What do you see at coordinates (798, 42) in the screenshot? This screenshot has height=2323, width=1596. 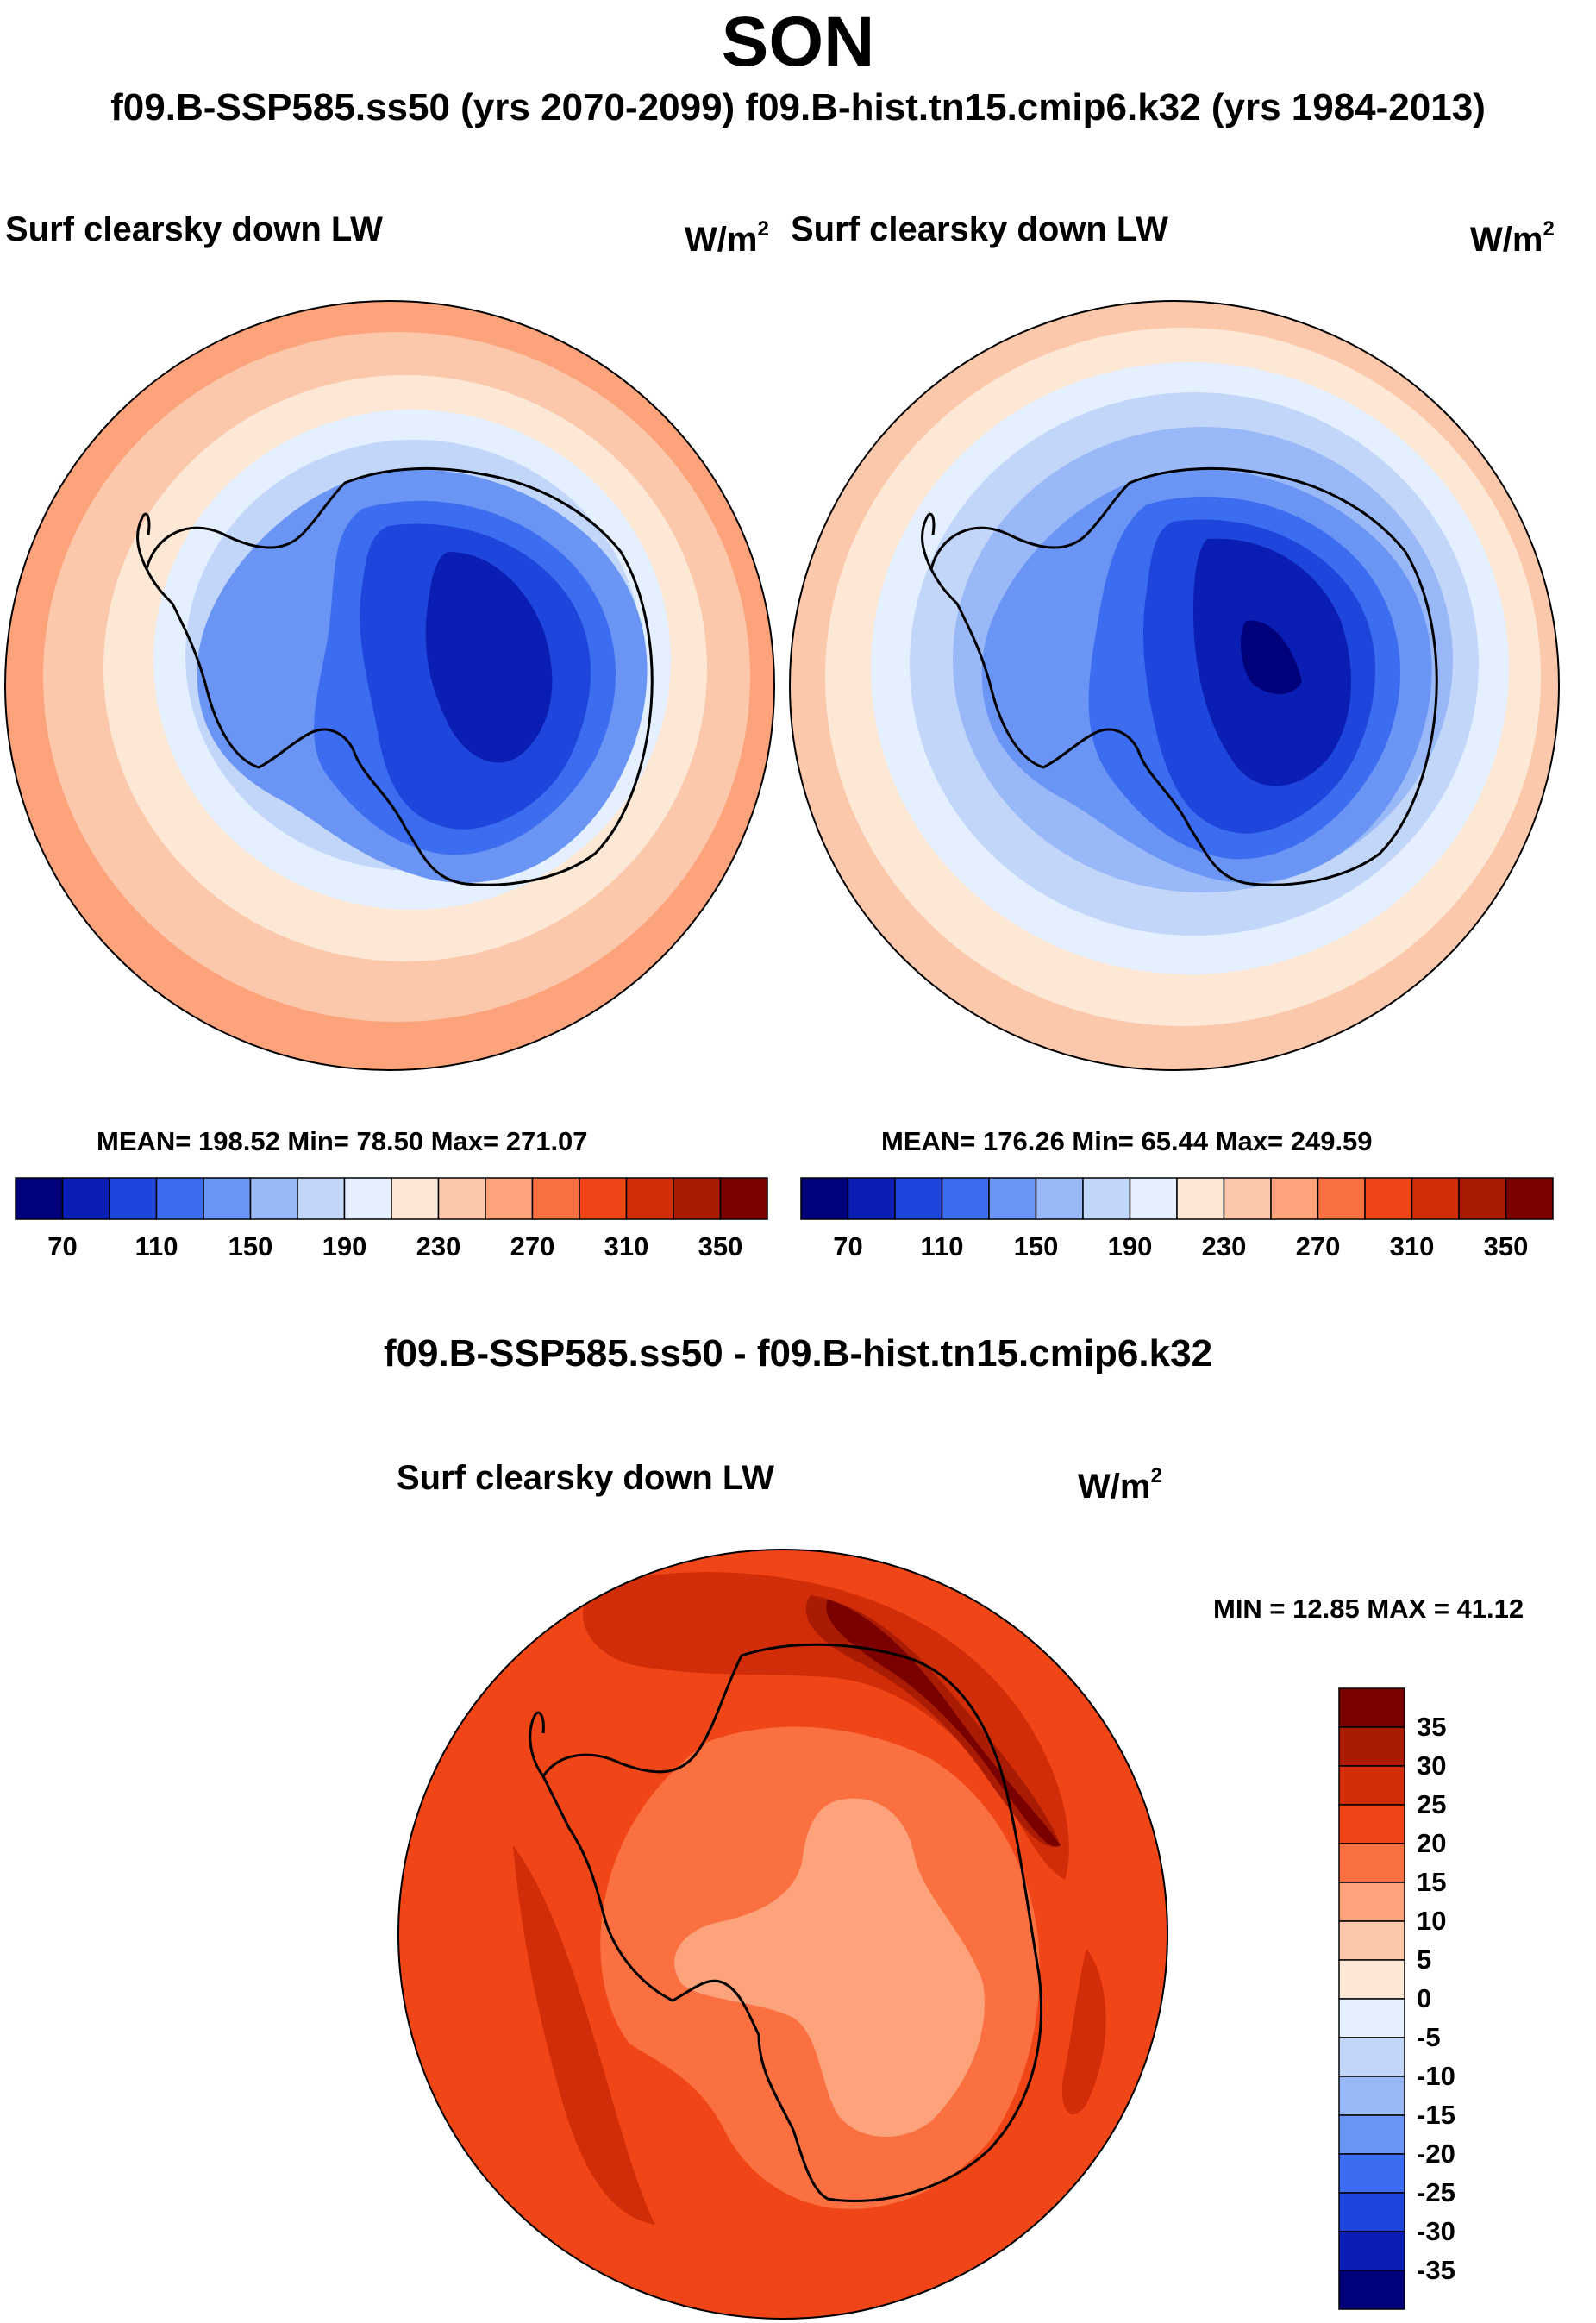 I see `season-title: SON` at bounding box center [798, 42].